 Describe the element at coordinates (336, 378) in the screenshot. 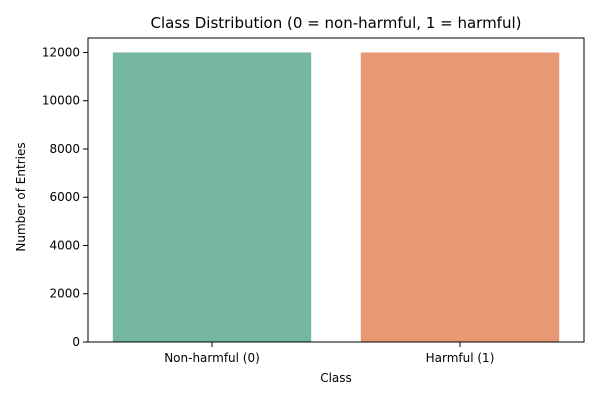

I see `x-axis-label: Class` at that location.